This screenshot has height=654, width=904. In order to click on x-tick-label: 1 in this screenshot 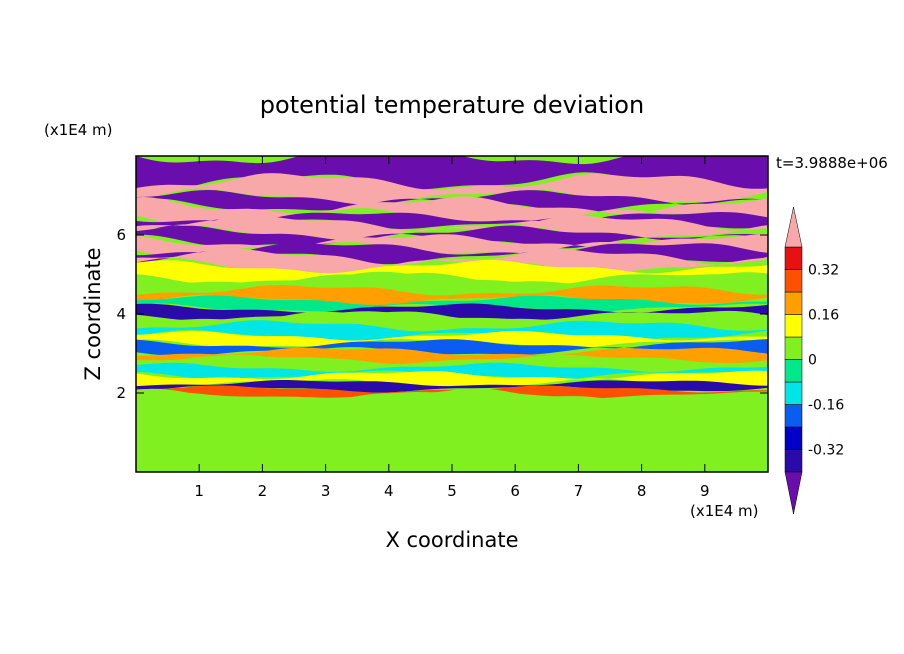, I will do `click(199, 491)`.